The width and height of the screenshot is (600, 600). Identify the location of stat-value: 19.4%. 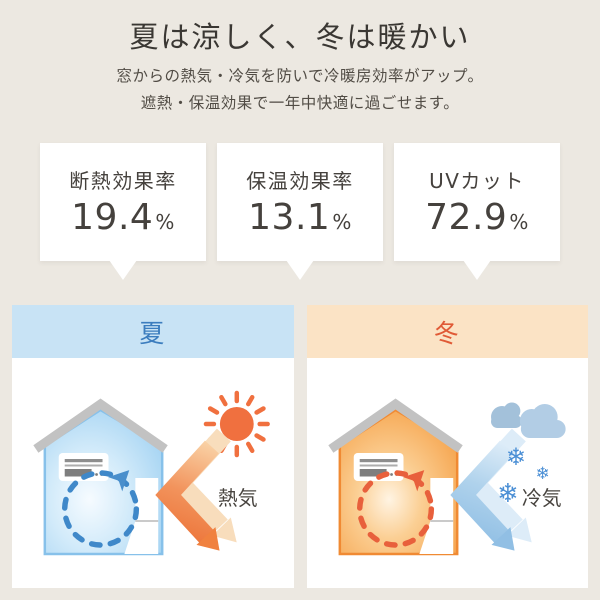
(123, 217).